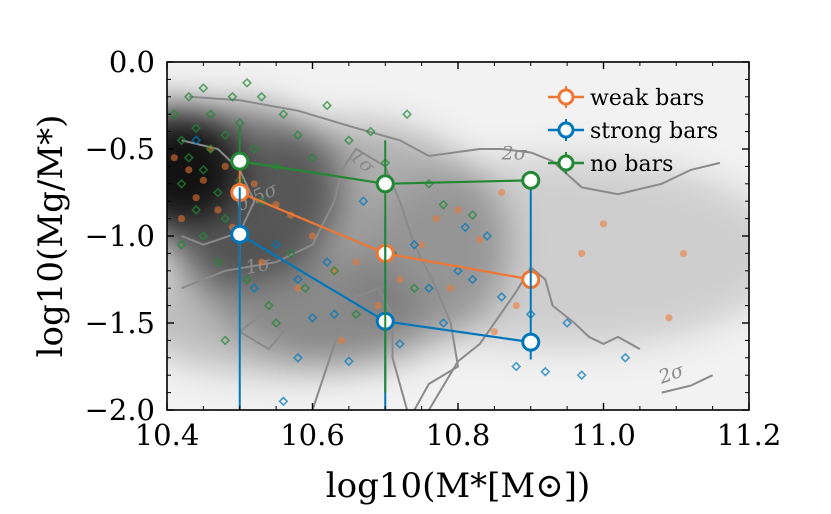 The image size is (831, 514). I want to click on x-tick-label-2: 10.8, so click(458, 435).